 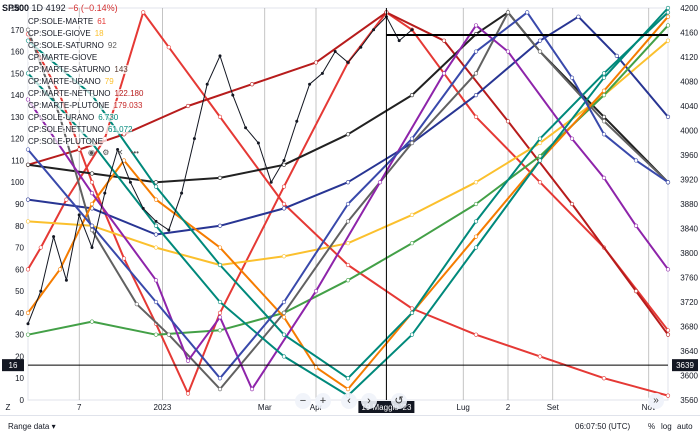 What do you see at coordinates (32, 426) in the screenshot?
I see `range-data-button: Range data ▾` at bounding box center [32, 426].